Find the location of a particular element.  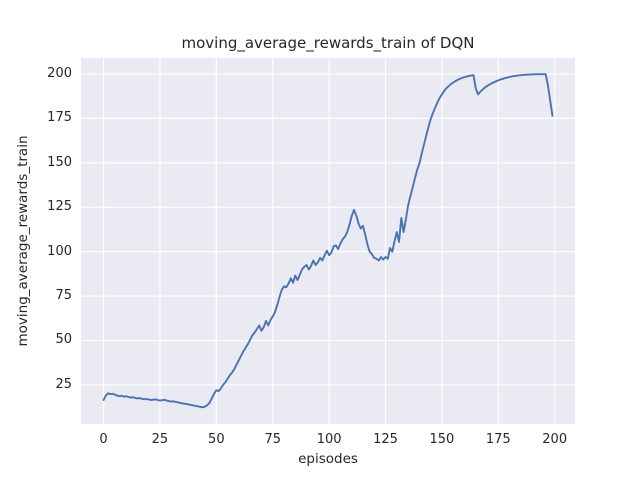

y-tick-label: 175 is located at coordinates (59, 118).